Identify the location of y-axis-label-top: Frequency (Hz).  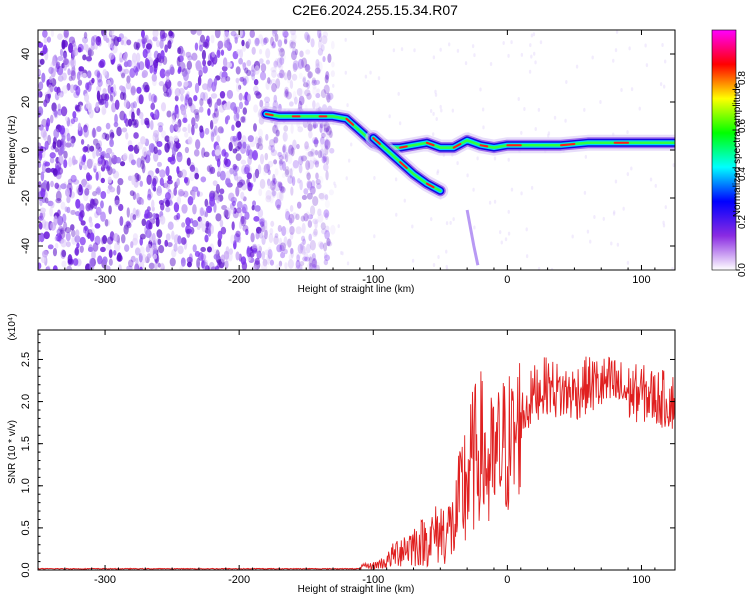
(12, 150).